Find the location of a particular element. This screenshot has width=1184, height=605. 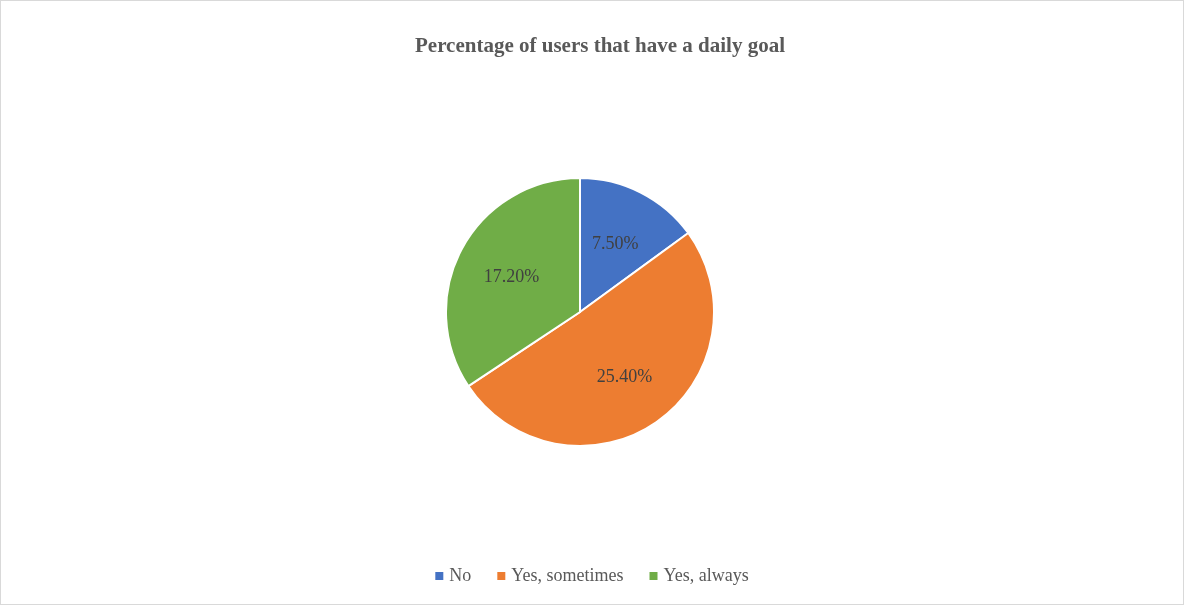

legend-label: Yes, sometimes is located at coordinates (567, 575).